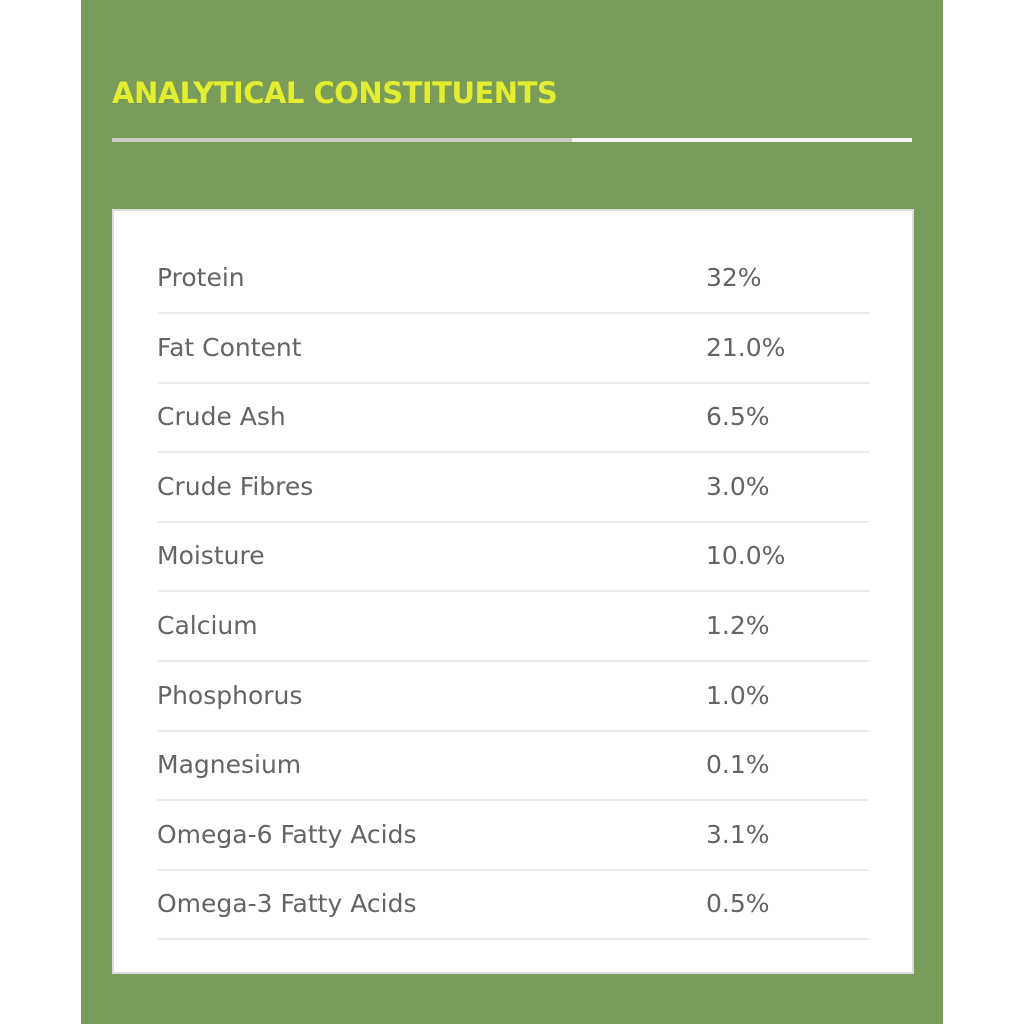 This screenshot has height=1024, width=1024. What do you see at coordinates (513, 348) in the screenshot?
I see `table-row: Fat Content 21.0%` at bounding box center [513, 348].